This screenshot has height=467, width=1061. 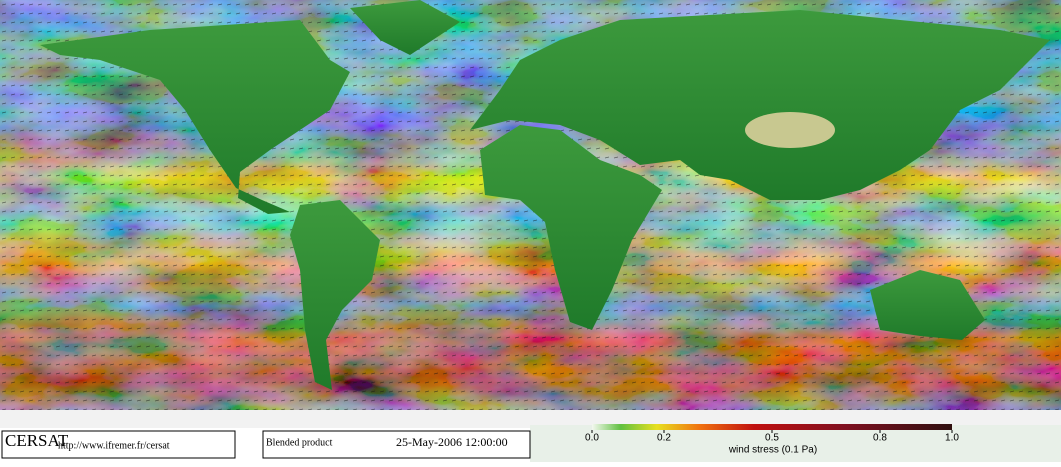 I want to click on colorbar-tick-label: 0.8, so click(x=880, y=438).